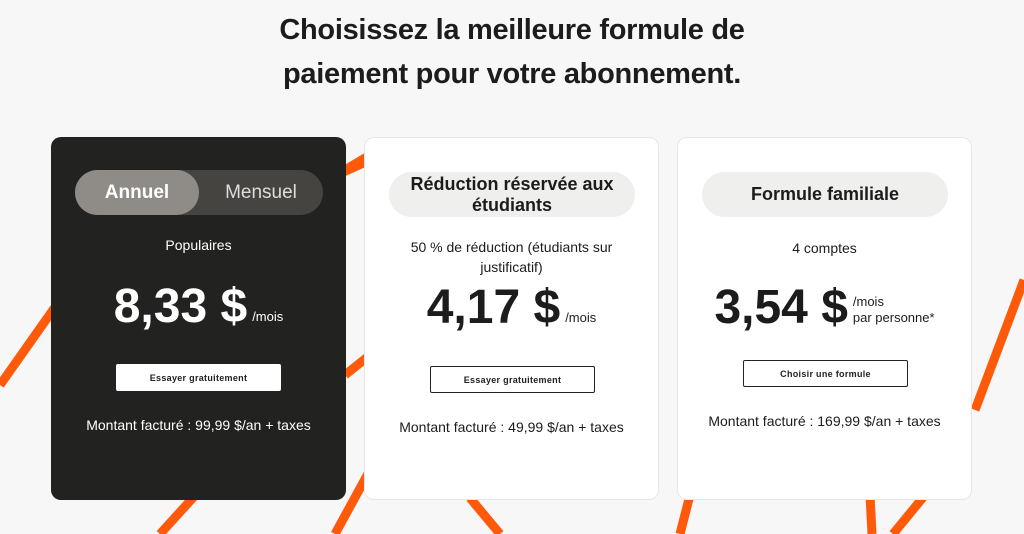  I want to click on price-unit: /mois par personne*, so click(894, 310).